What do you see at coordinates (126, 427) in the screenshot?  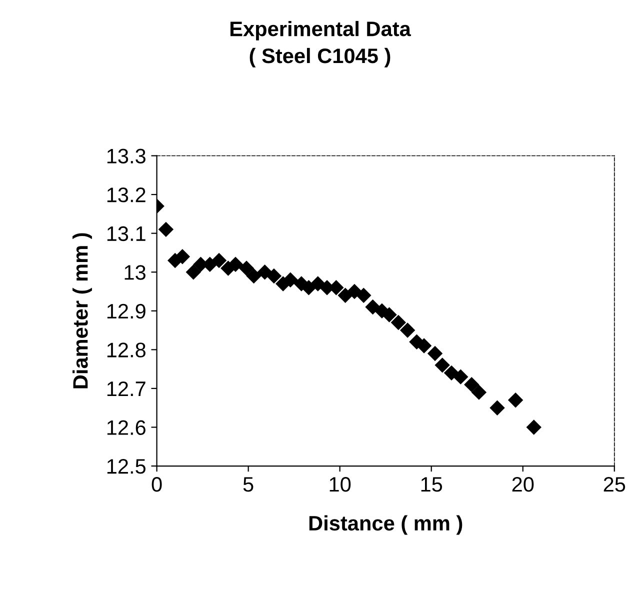 I see `y-tick-label: 12.6` at bounding box center [126, 427].